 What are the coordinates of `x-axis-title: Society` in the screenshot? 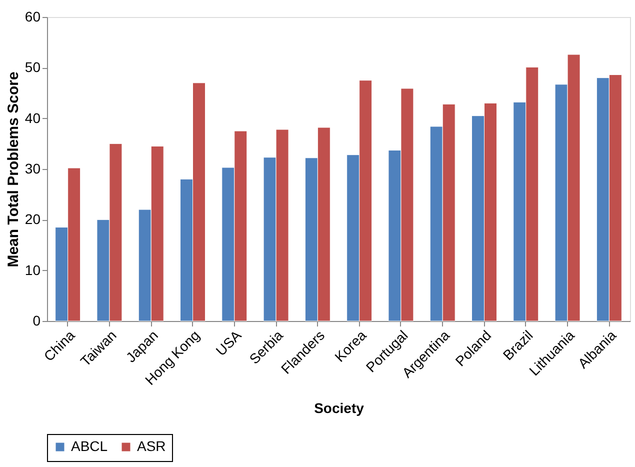 It's located at (339, 408).